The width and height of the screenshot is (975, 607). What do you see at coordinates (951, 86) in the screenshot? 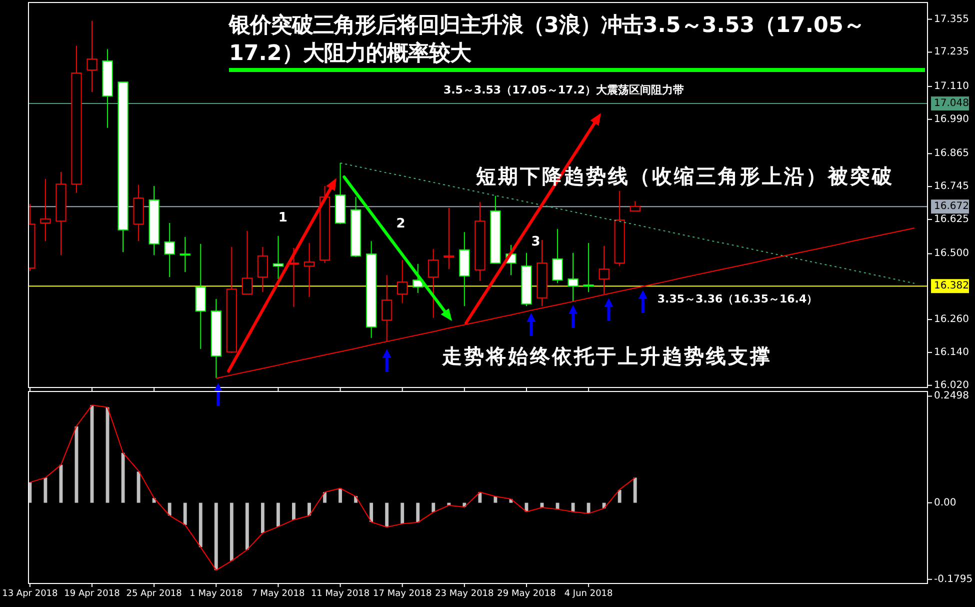
I see `y-tick-label: 17.110` at bounding box center [951, 86].